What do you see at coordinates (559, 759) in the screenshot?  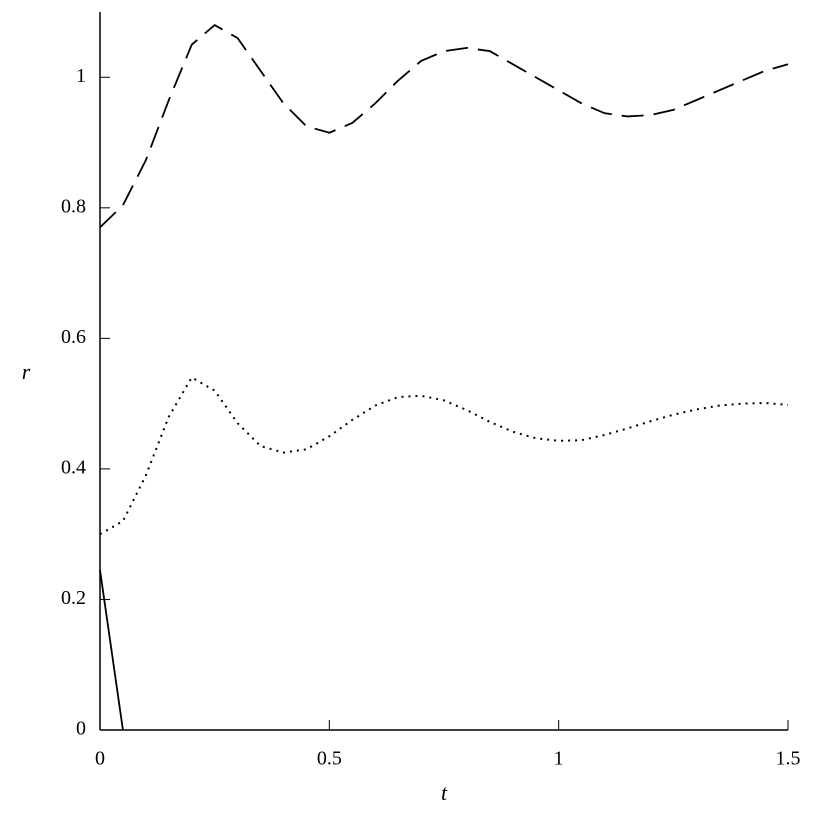 I see `x-tick-label: 1` at bounding box center [559, 759].